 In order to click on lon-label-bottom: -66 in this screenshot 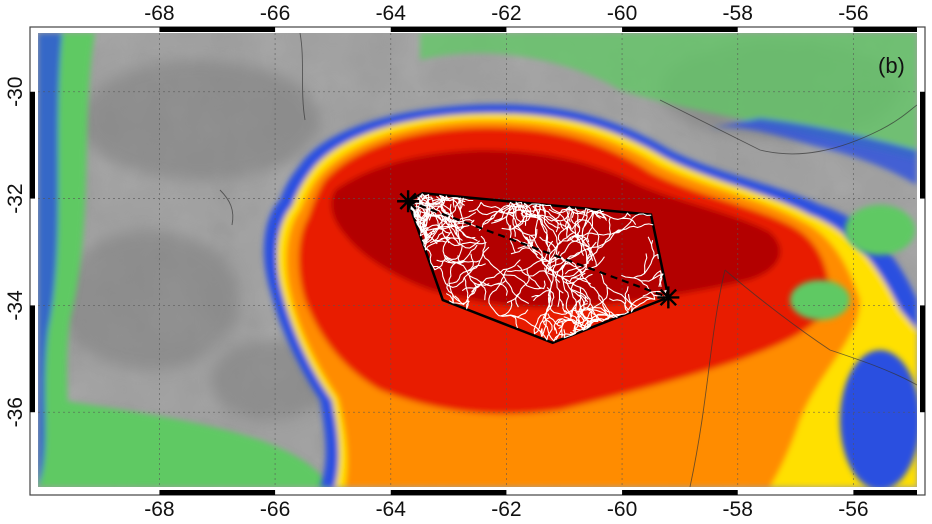, I will do `click(275, 509)`.